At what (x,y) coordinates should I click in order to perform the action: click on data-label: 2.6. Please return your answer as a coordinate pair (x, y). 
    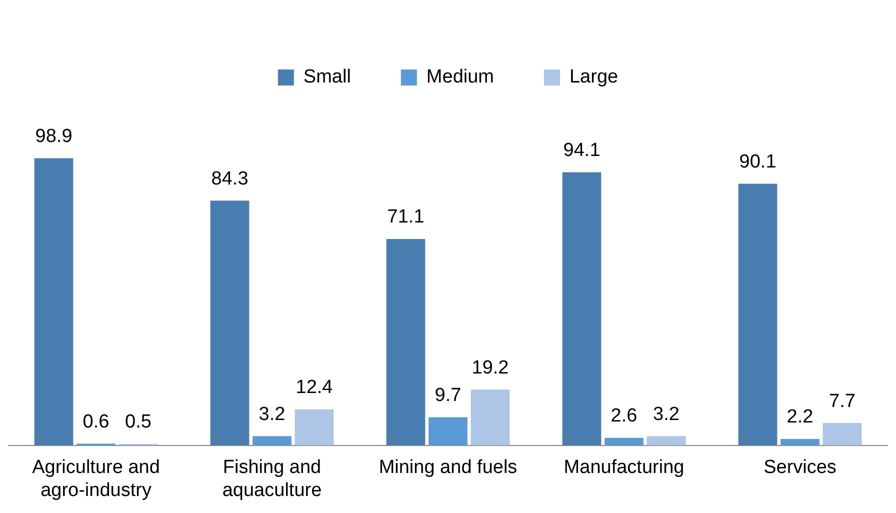
    Looking at the image, I should click on (624, 416).